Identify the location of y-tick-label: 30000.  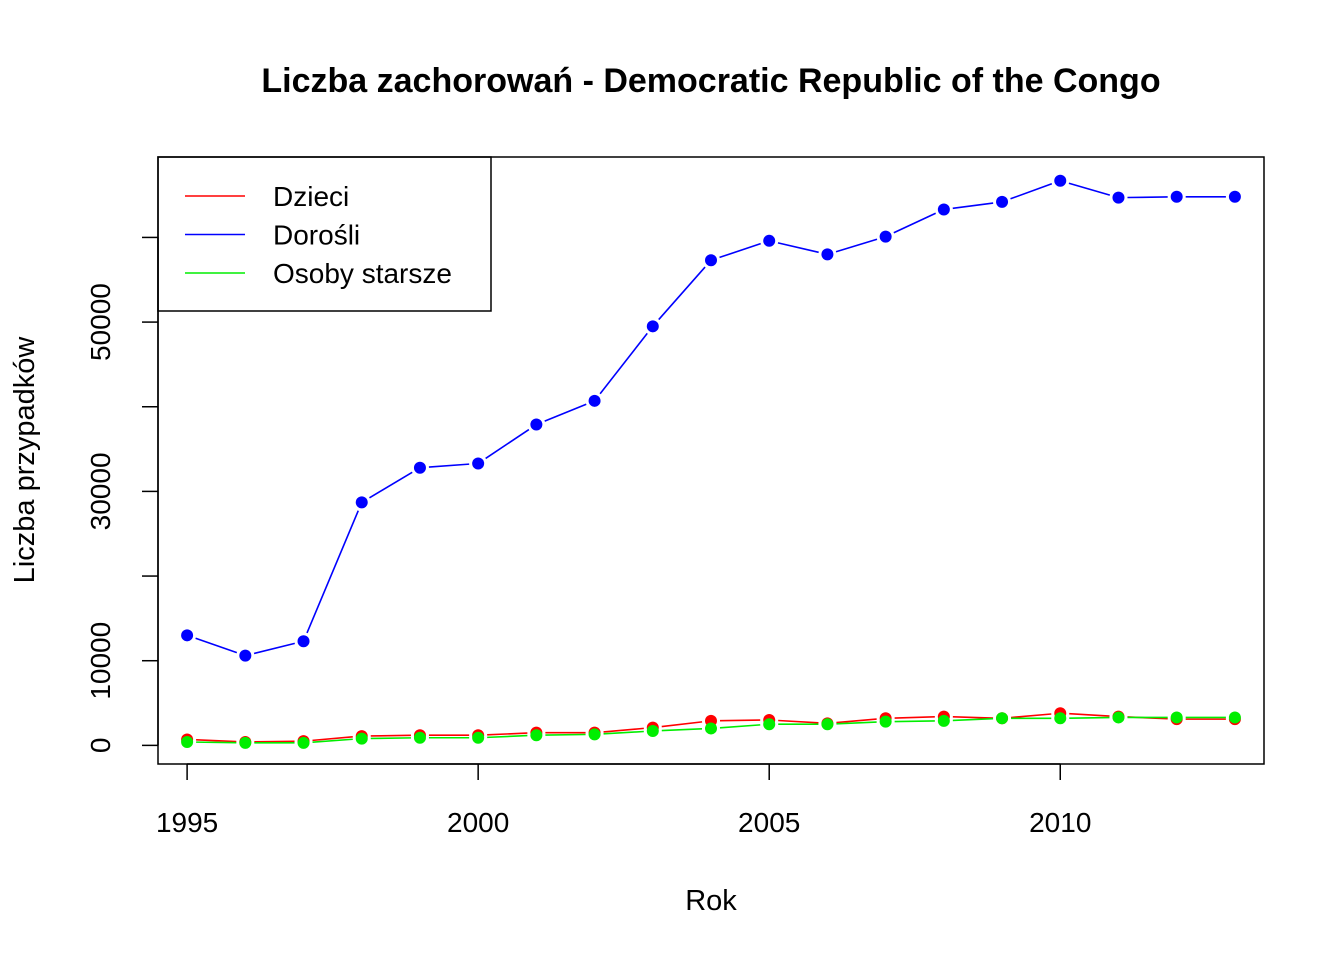
(100, 491).